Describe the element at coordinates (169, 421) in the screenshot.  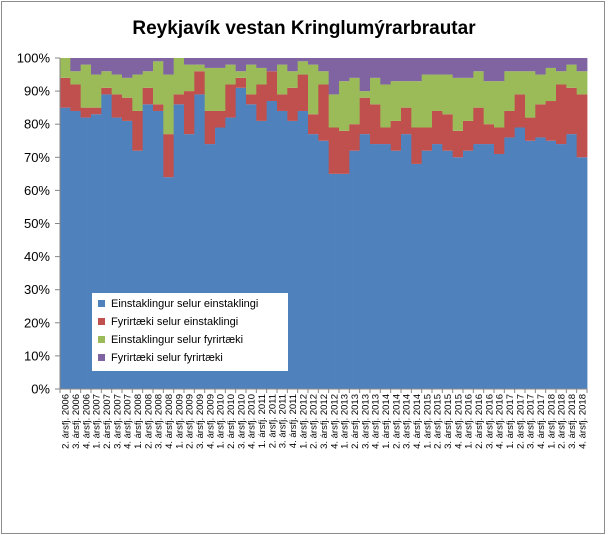
I see `x-tick-label: 4. ársfj. 2008` at that location.